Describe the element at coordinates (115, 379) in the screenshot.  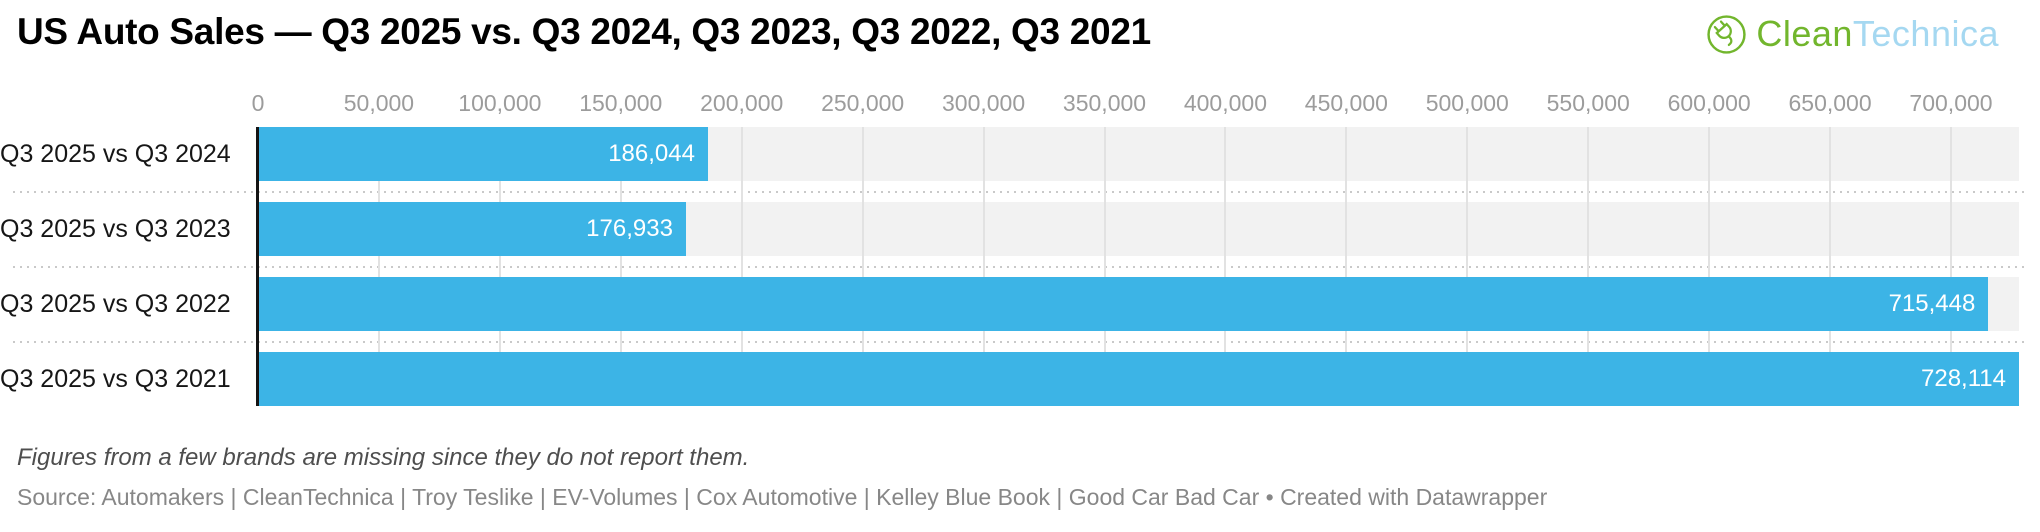
I see `y-axis-category-label: Q3 2025 vs Q3 2021` at that location.